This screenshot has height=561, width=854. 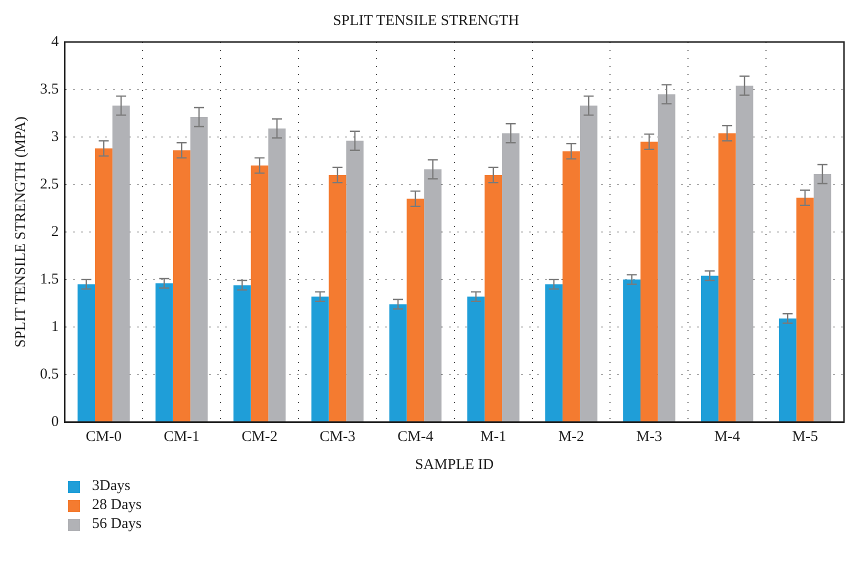 I want to click on x-tick-label: M-4, so click(x=727, y=436).